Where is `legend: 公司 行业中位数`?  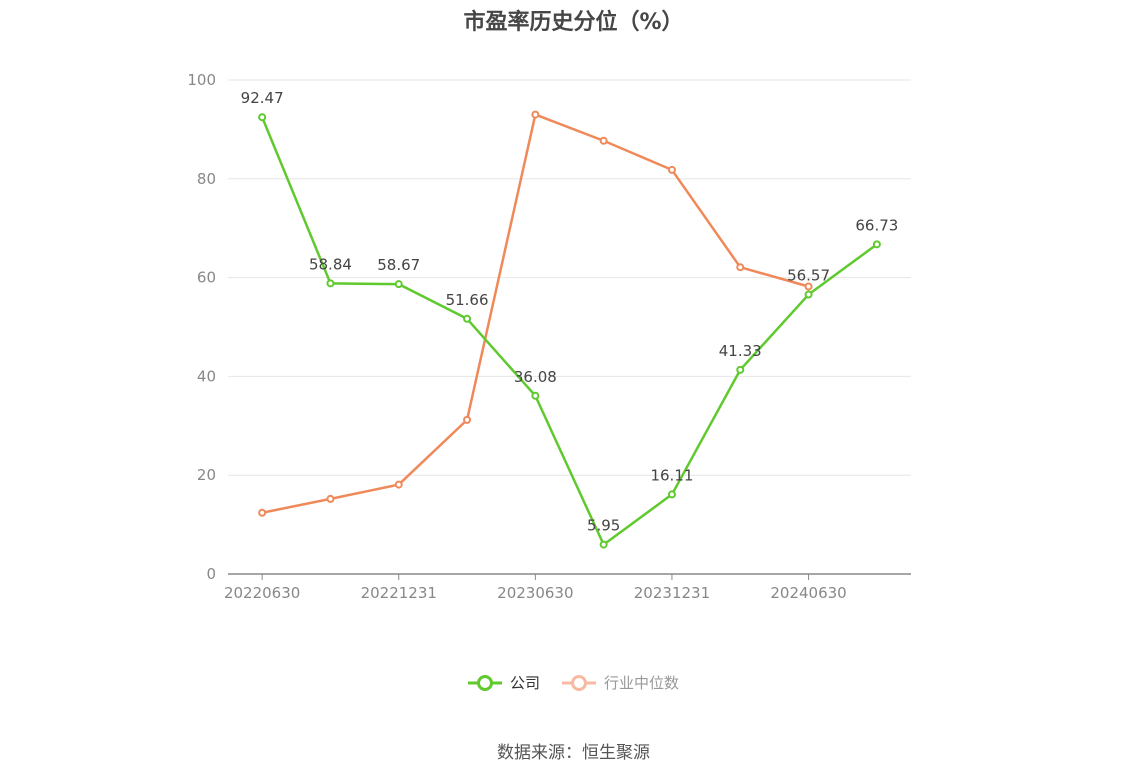 legend: 公司 行业中位数 is located at coordinates (573, 682).